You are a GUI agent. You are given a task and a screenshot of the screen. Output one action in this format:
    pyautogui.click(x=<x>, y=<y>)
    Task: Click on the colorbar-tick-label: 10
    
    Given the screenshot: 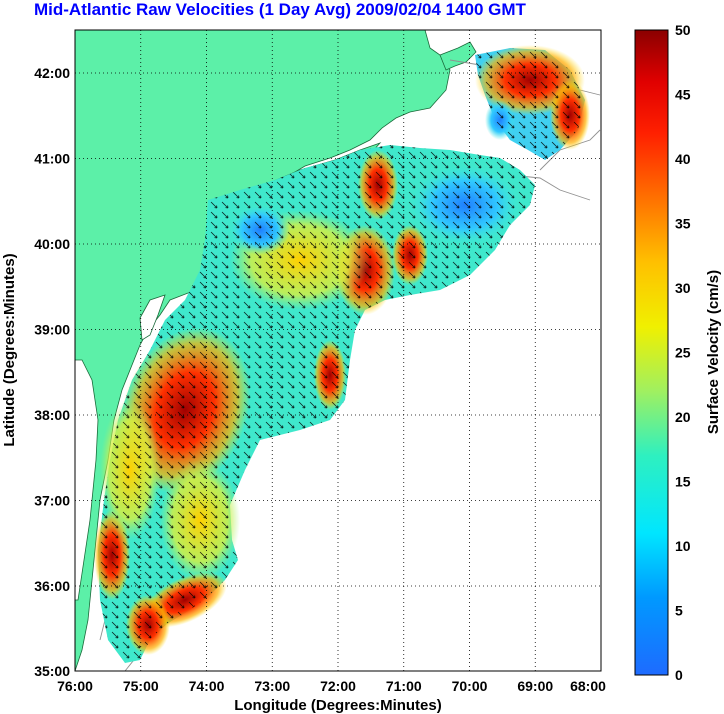 What is the action you would take?
    pyautogui.click(x=683, y=546)
    